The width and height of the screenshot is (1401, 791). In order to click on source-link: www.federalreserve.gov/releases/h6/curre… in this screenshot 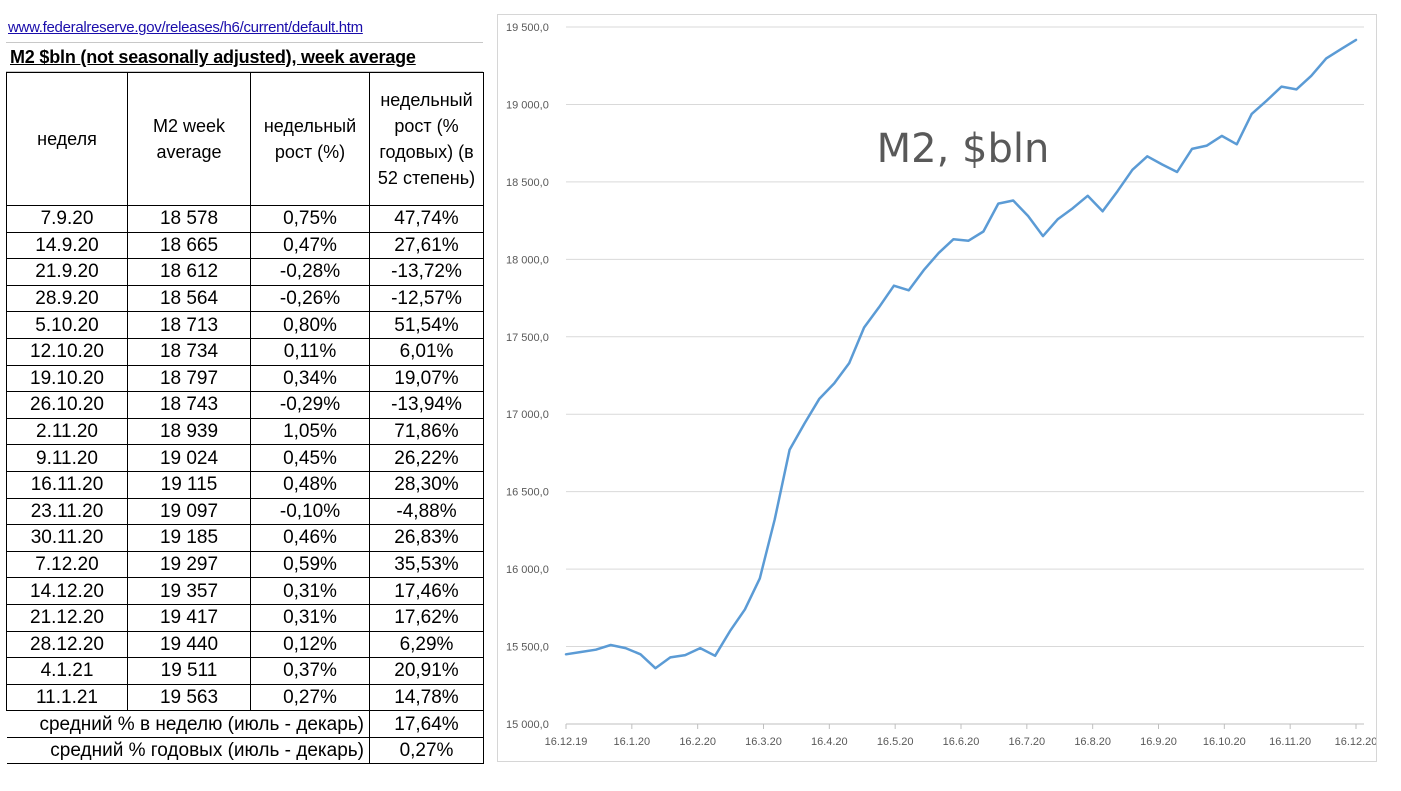, I will do `click(185, 27)`.